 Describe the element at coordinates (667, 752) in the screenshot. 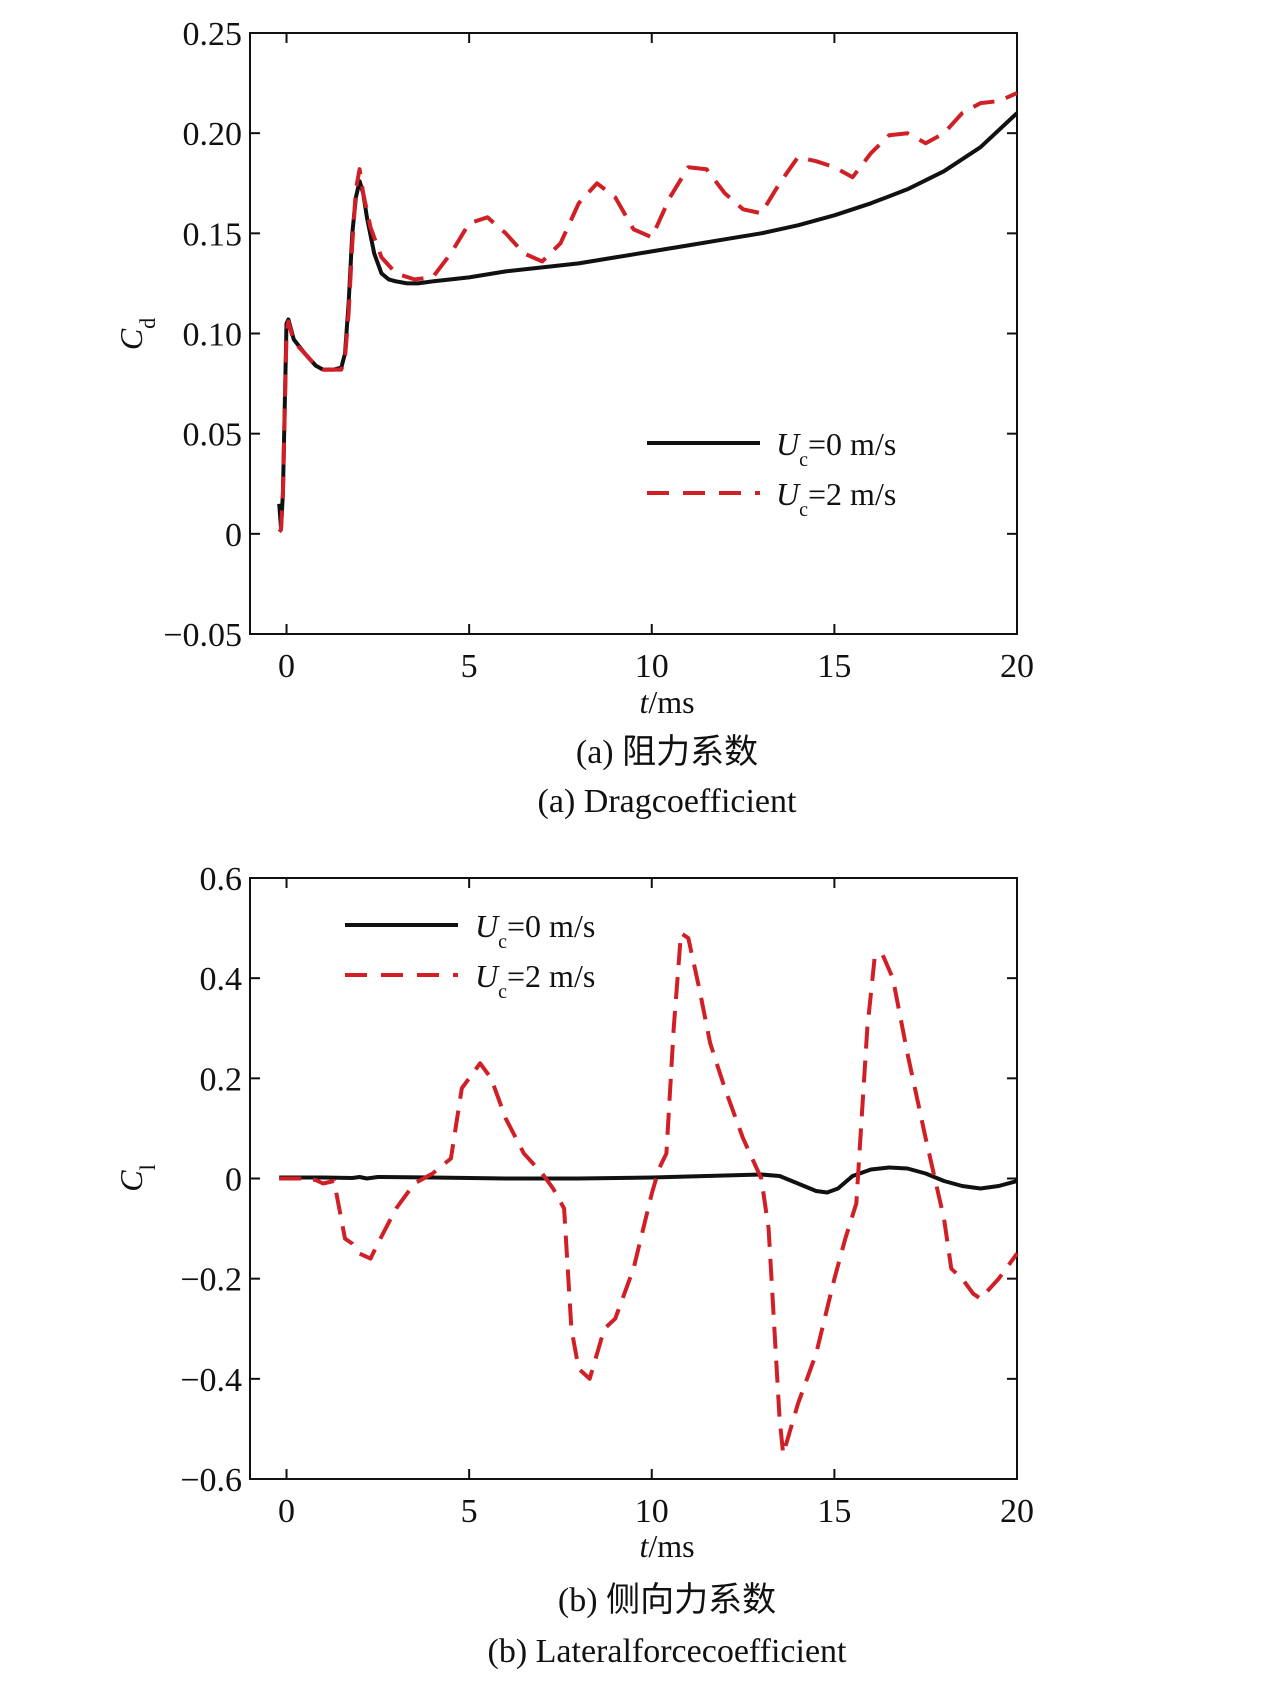

I see `caption-cn: (a) 阻力系数` at that location.